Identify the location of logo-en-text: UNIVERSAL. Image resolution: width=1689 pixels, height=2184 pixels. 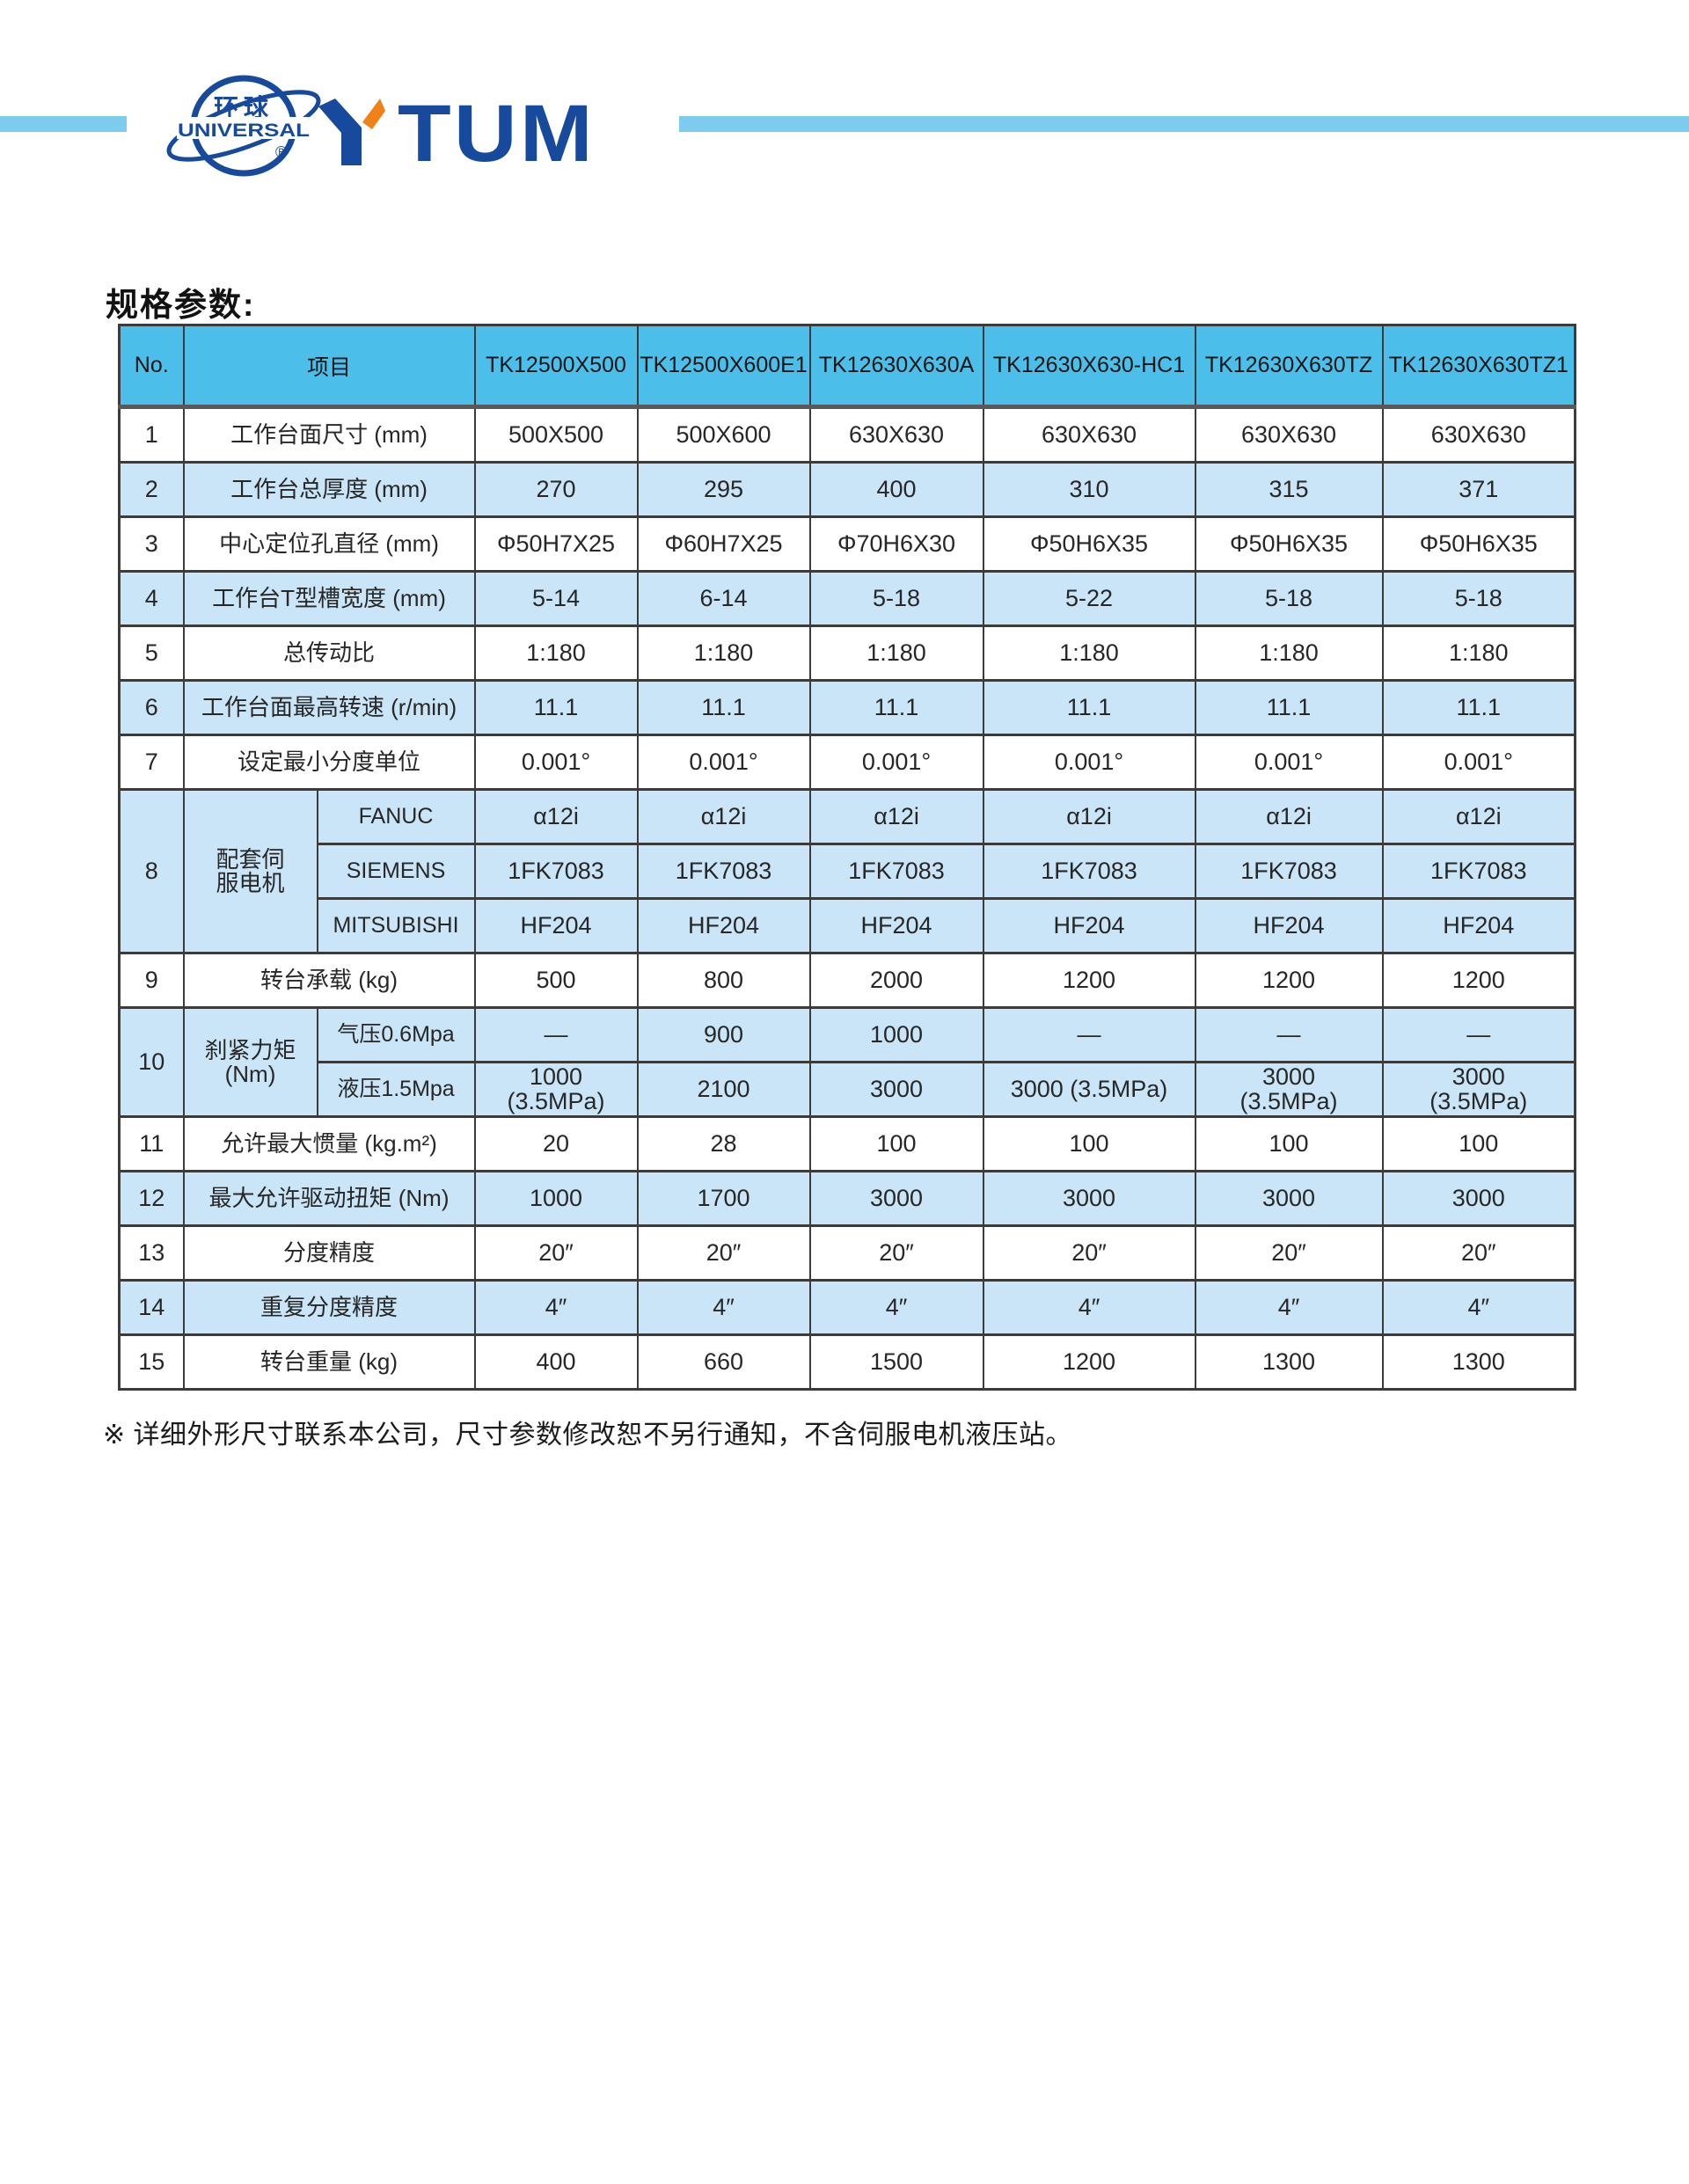
(244, 131).